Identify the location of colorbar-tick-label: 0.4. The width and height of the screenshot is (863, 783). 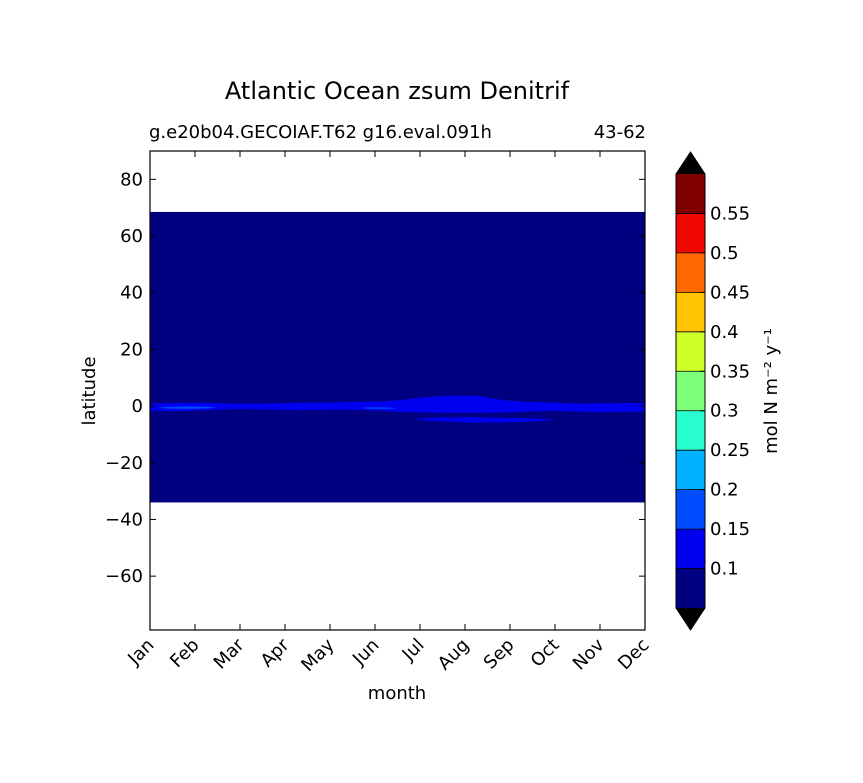
(724, 332).